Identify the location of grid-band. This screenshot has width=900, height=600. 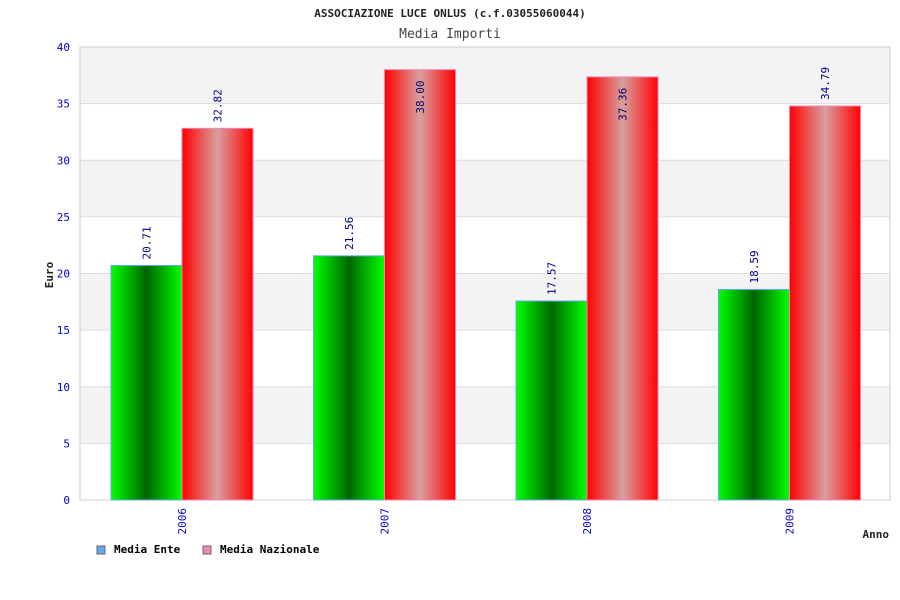
(485, 75).